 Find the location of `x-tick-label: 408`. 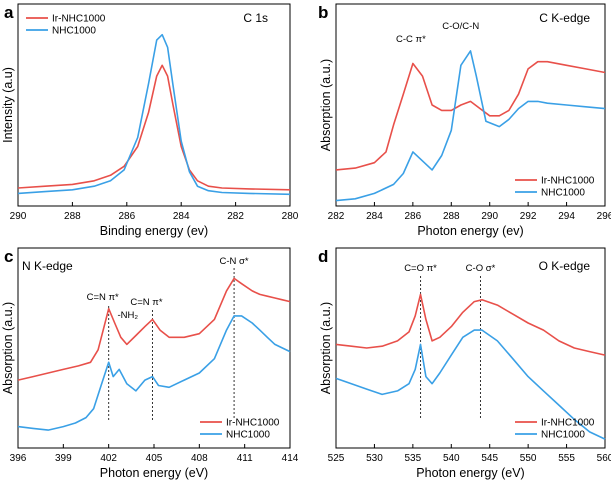

x-tick-label: 408 is located at coordinates (199, 458).